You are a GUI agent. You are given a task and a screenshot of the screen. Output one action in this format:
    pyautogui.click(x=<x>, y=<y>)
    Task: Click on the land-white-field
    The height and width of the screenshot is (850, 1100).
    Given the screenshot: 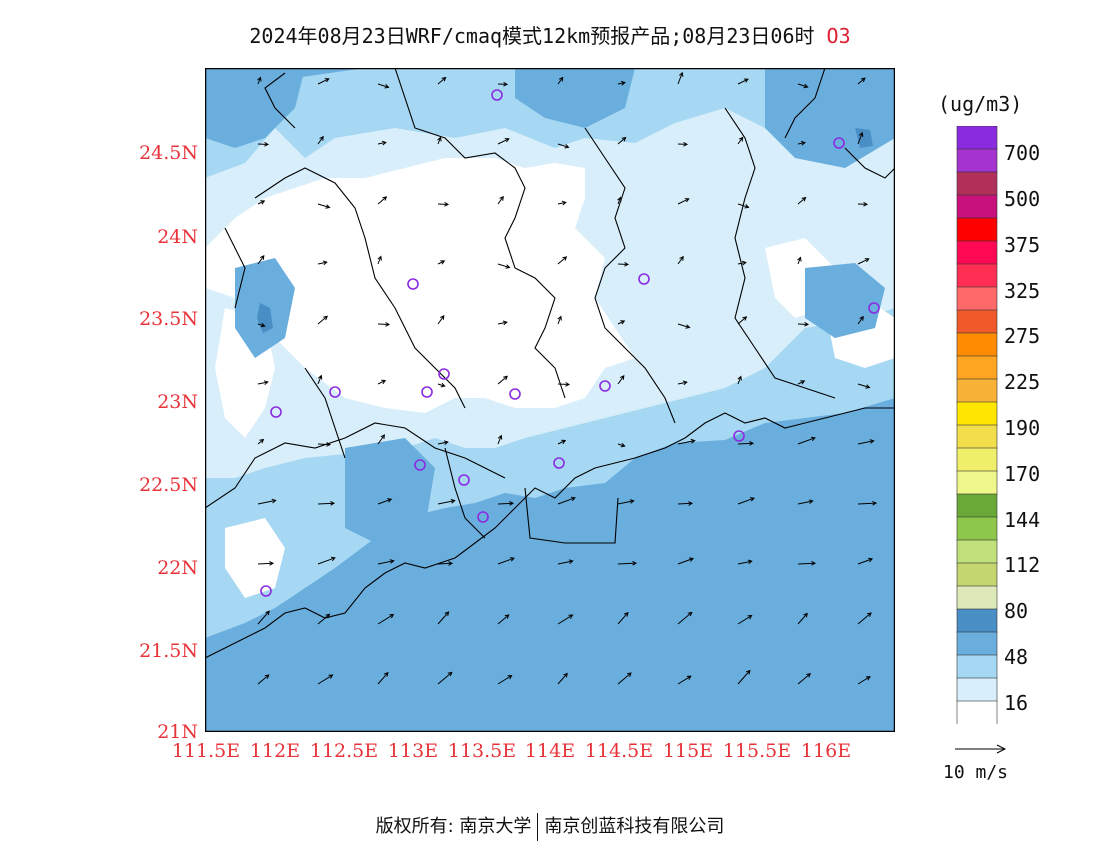 What is the action you would take?
    pyautogui.click(x=420, y=285)
    